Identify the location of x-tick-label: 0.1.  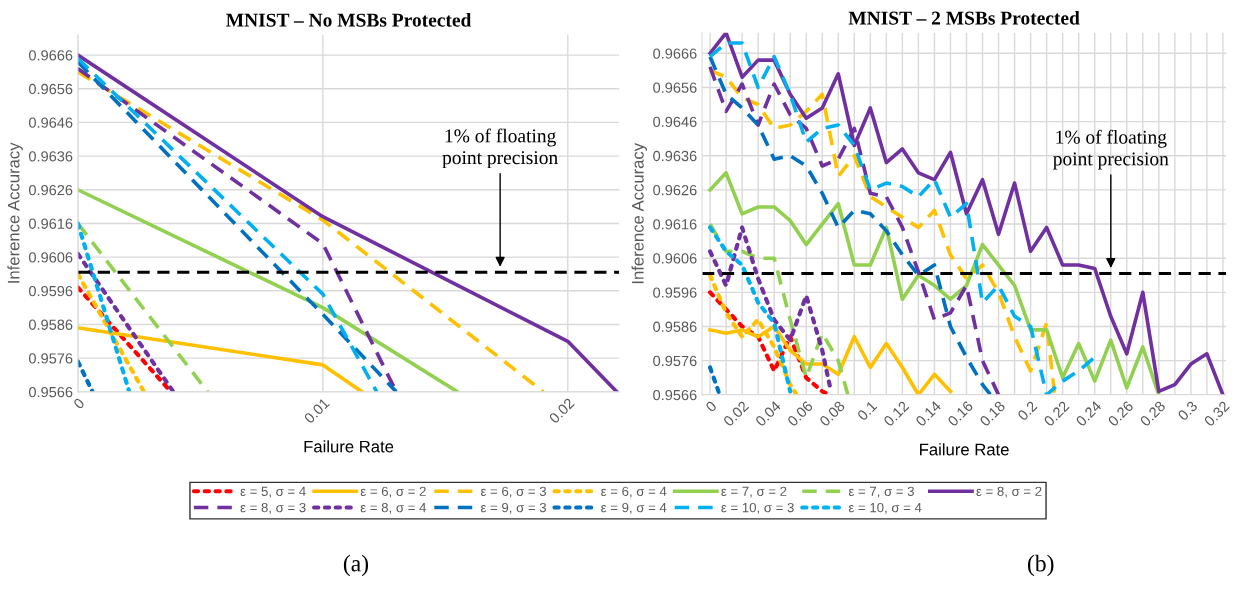
(867, 411).